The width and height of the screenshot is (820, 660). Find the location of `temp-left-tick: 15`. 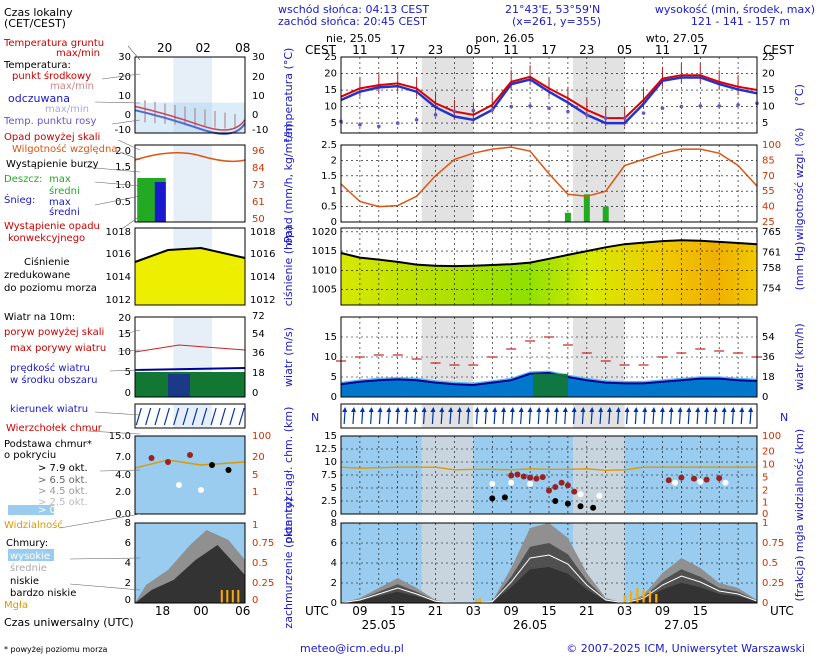

temp-left-tick: 15 is located at coordinates (330, 90).